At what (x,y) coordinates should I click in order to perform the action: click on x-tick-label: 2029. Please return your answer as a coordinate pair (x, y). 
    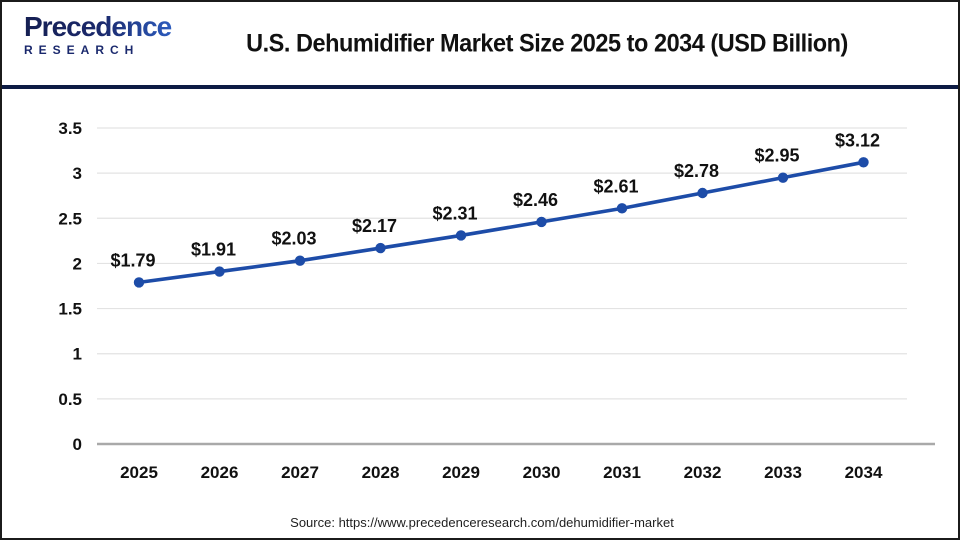
    Looking at the image, I should click on (461, 472).